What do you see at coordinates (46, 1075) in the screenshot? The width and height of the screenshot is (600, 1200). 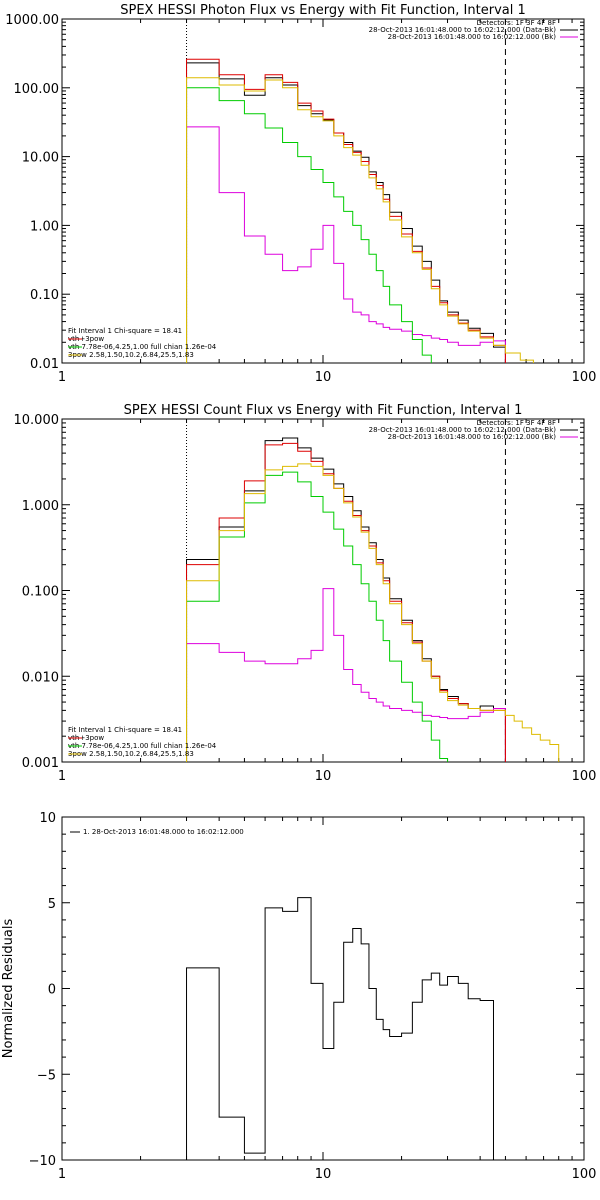 I see `y-tick-label: −5` at bounding box center [46, 1075].